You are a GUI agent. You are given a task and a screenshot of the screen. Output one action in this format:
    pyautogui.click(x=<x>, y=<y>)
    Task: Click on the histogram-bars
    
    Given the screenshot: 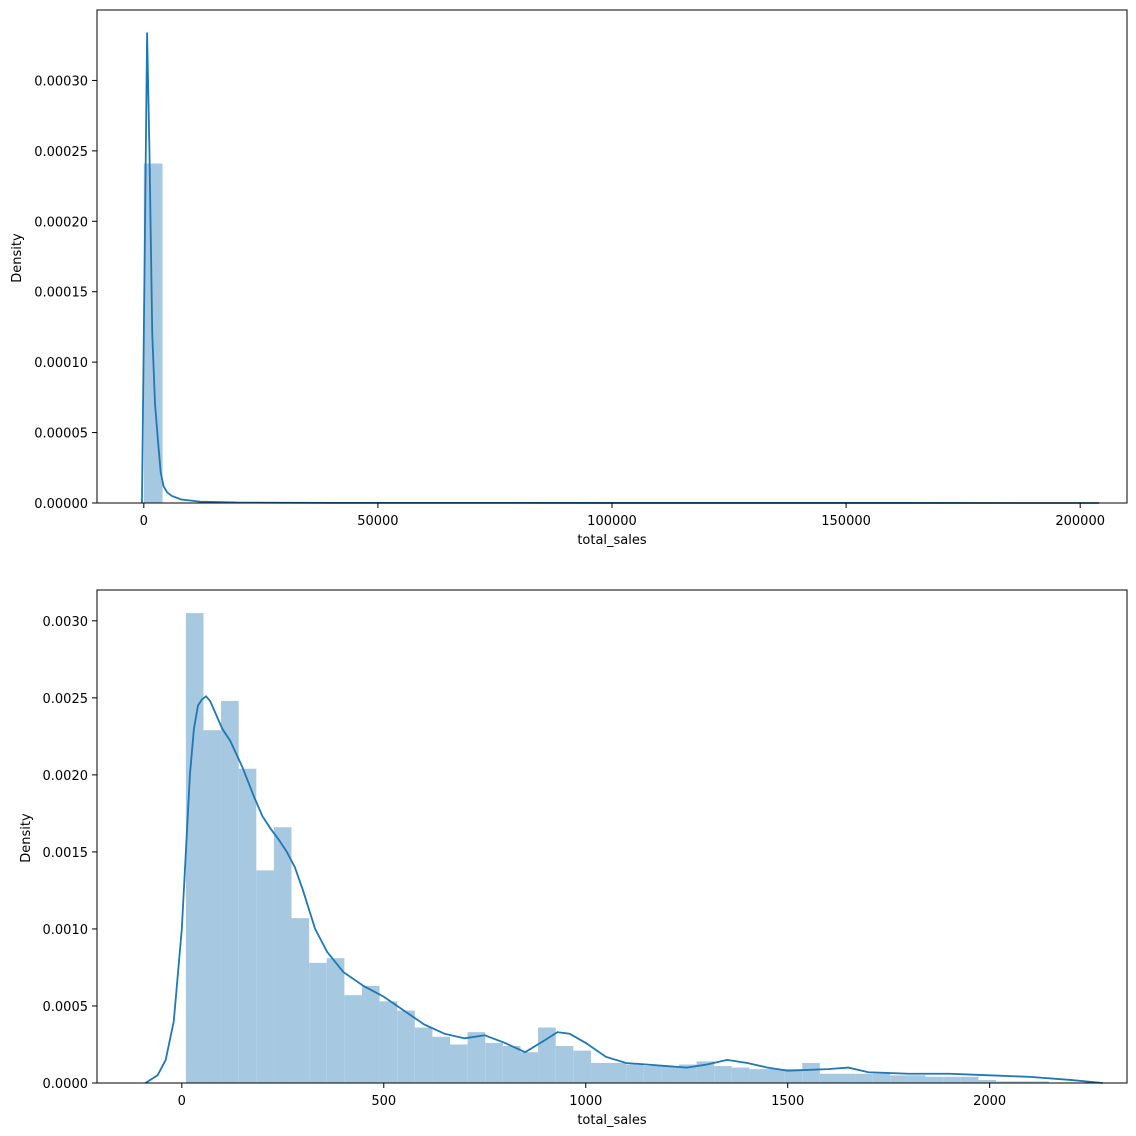 What is the action you would take?
    pyautogui.click(x=153, y=333)
    